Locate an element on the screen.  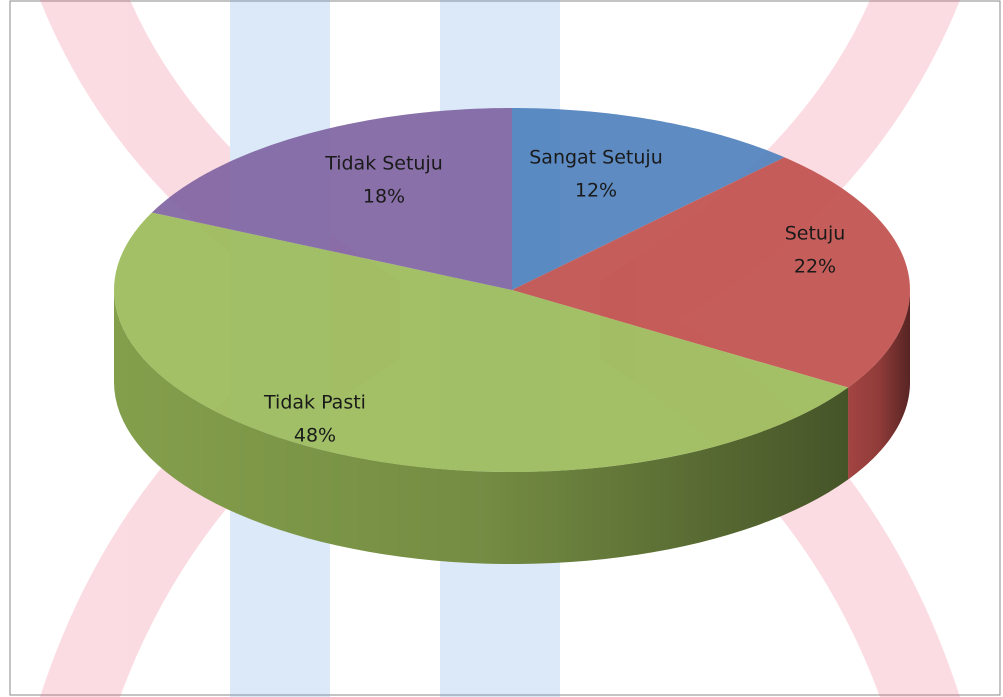
slice-side-shade is located at coordinates (879, 385).